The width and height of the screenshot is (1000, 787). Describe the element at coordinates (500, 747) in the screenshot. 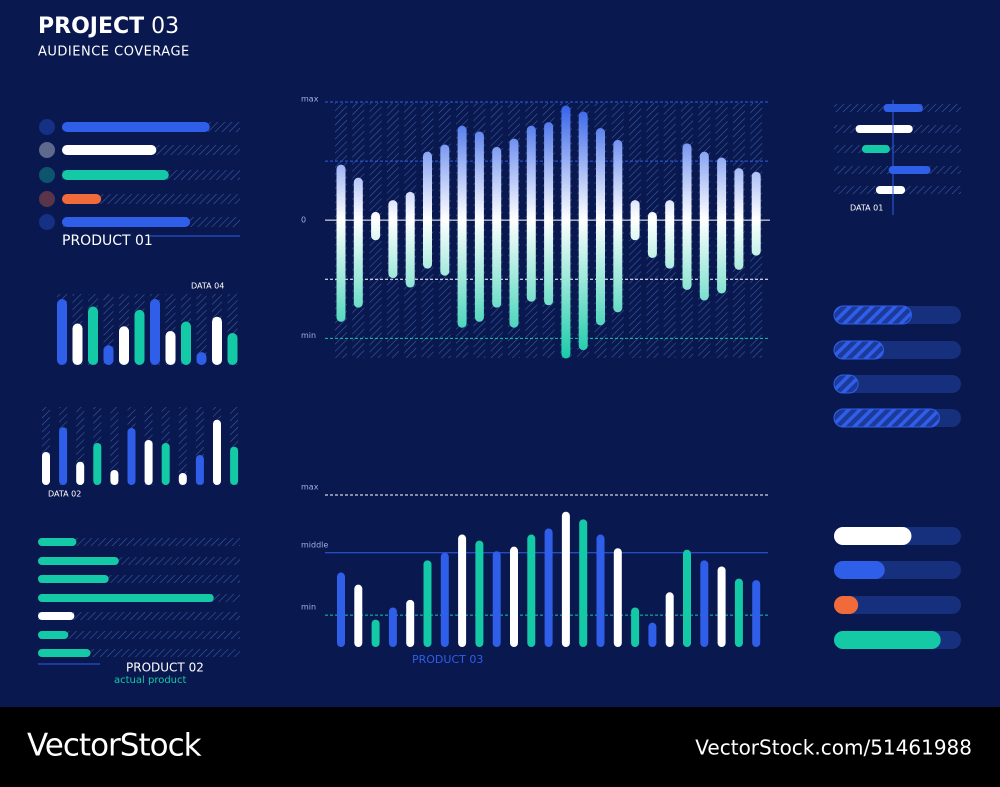

I see `footer-band` at that location.